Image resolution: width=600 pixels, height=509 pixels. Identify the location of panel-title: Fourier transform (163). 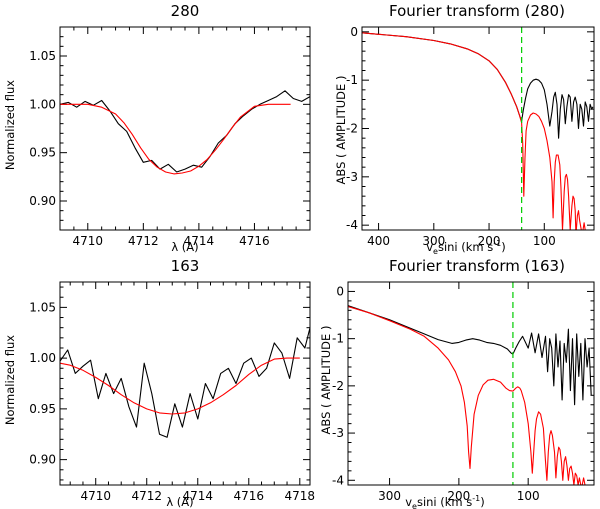
(477, 266).